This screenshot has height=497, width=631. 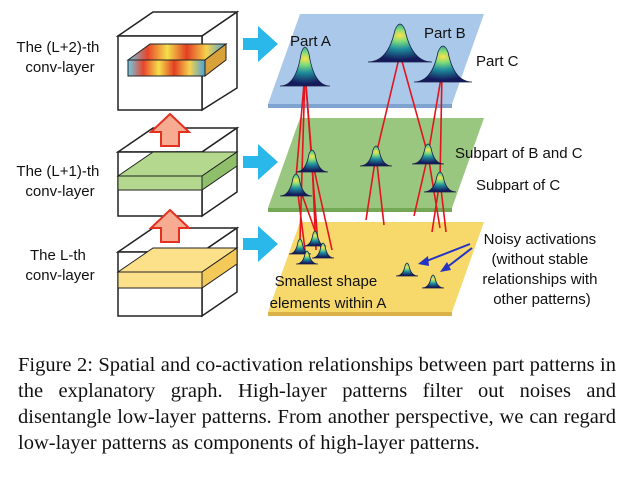 I want to click on peak-subpart-bc, so click(x=428, y=154).